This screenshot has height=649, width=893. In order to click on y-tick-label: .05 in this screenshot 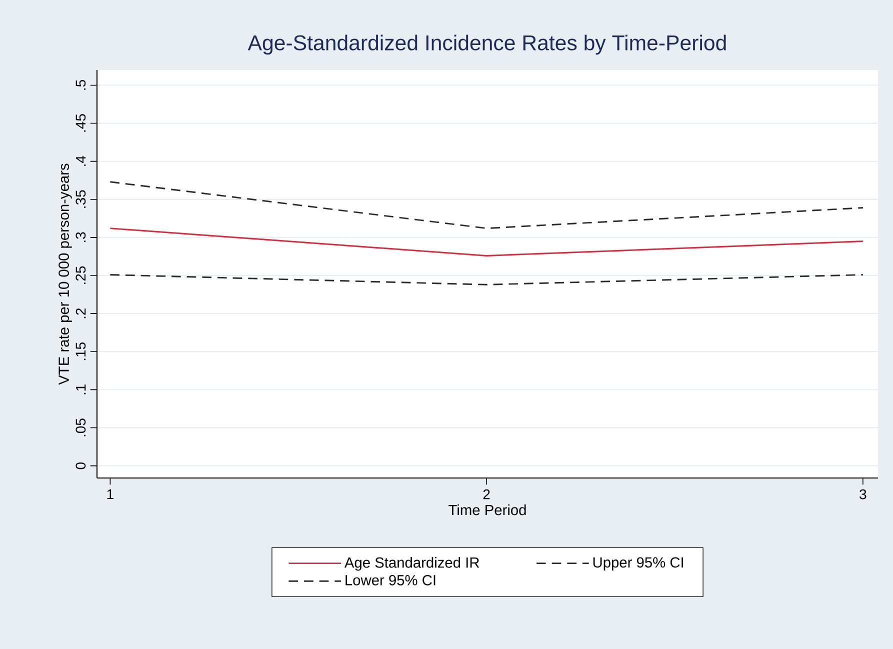, I will do `click(81, 427)`.